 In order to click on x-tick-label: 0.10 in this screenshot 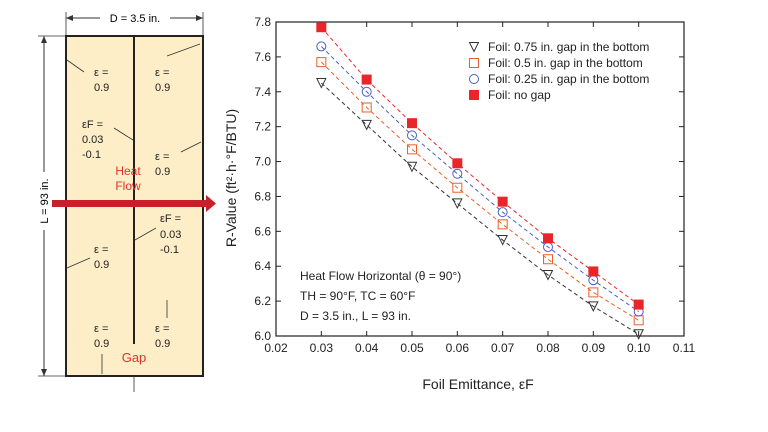, I will do `click(639, 348)`.